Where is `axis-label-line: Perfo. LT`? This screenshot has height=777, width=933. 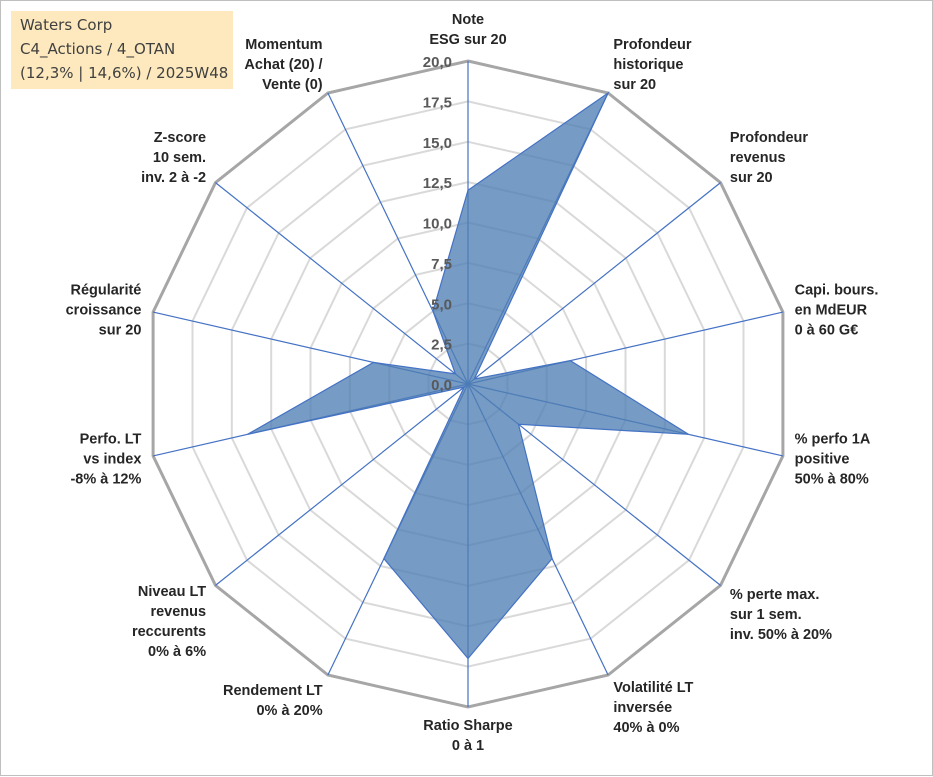 axis-label-line: Perfo. LT is located at coordinates (111, 440).